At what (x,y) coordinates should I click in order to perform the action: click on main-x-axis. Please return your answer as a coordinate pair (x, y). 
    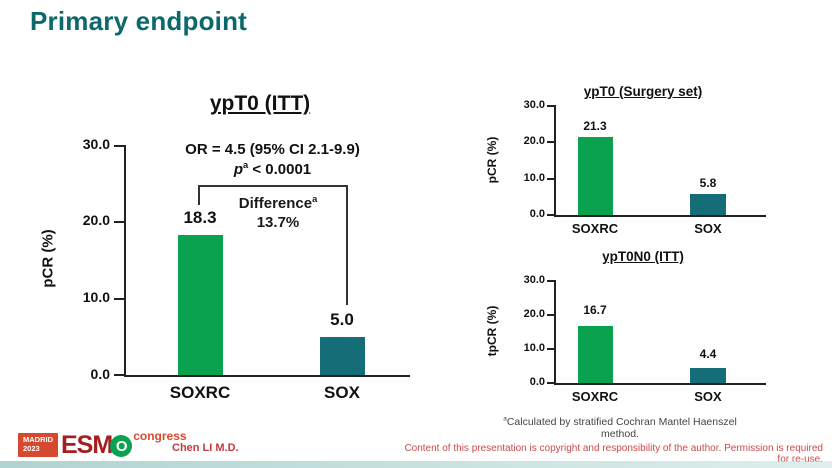
    Looking at the image, I should click on (267, 376).